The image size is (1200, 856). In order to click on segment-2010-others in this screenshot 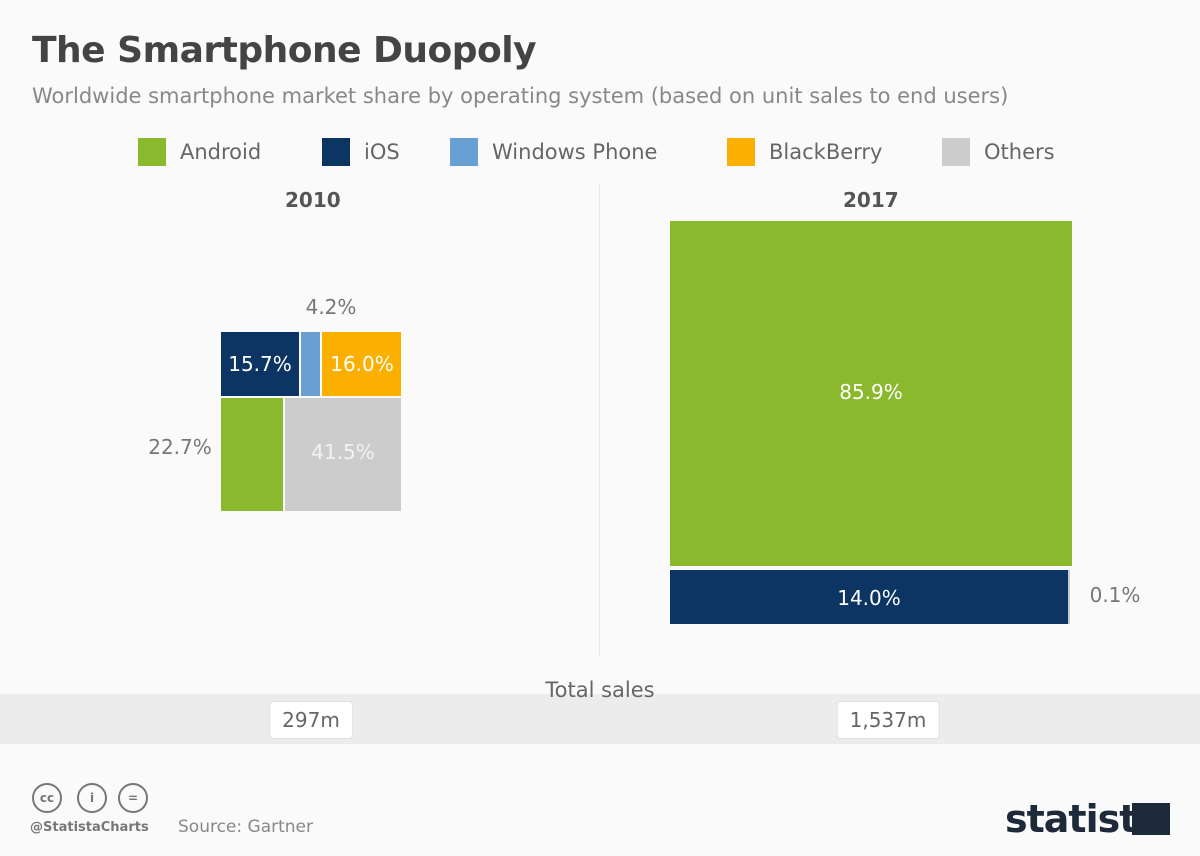, I will do `click(343, 454)`.